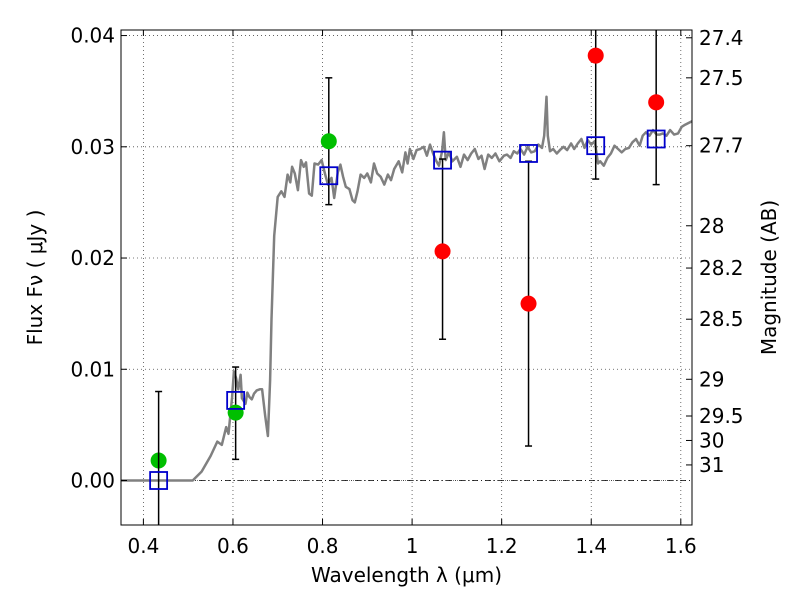 The height and width of the screenshot is (600, 800). I want to click on y-tick-label: 0.00, so click(92, 481).